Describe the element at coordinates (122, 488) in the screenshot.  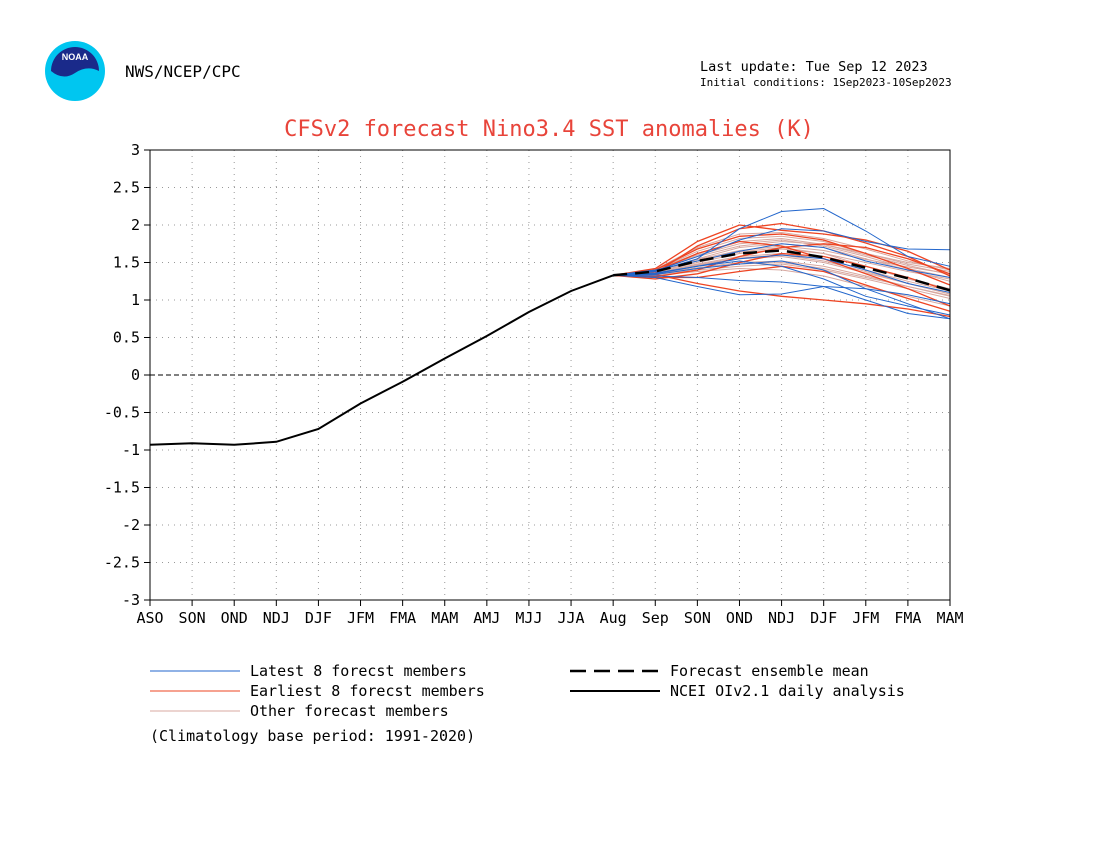
I see `y-tick-label: -1.5` at that location.